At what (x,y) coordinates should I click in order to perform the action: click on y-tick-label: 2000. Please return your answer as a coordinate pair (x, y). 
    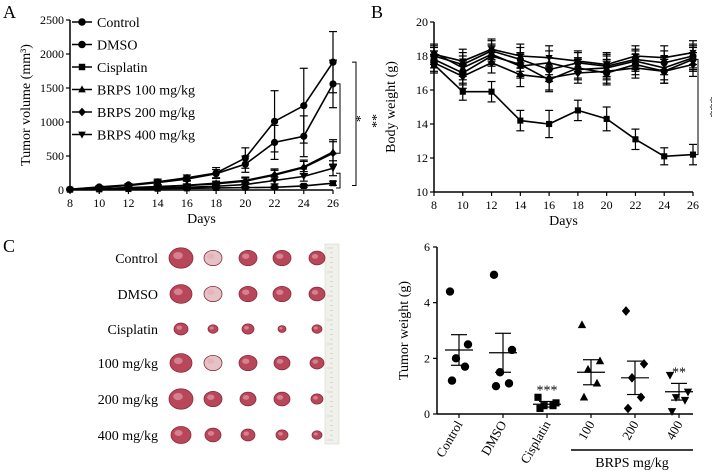
    Looking at the image, I should click on (52, 54).